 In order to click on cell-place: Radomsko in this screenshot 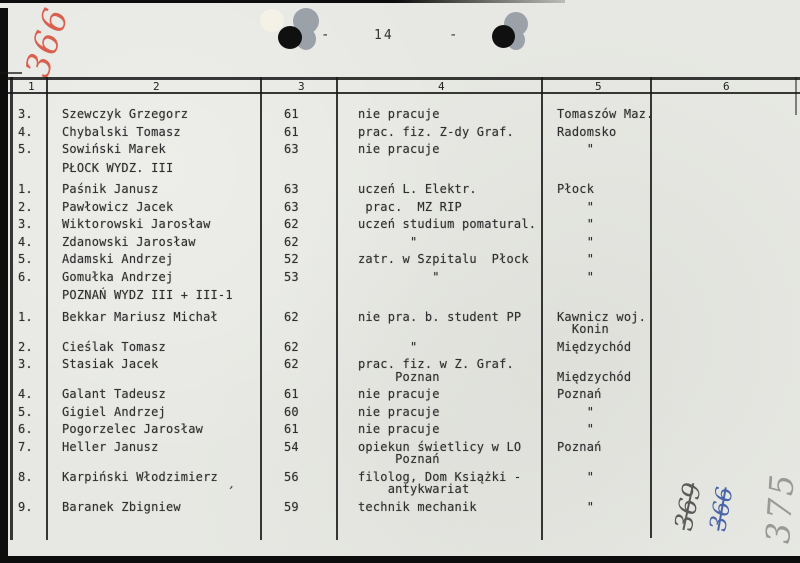, I will do `click(587, 131)`.